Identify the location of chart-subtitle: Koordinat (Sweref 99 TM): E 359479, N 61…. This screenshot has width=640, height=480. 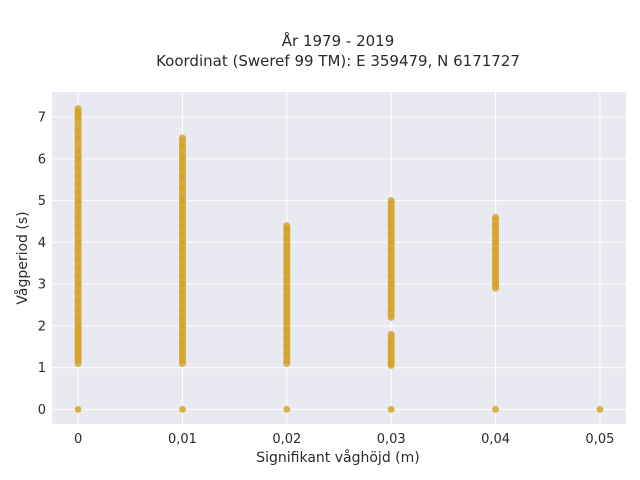
(338, 61).